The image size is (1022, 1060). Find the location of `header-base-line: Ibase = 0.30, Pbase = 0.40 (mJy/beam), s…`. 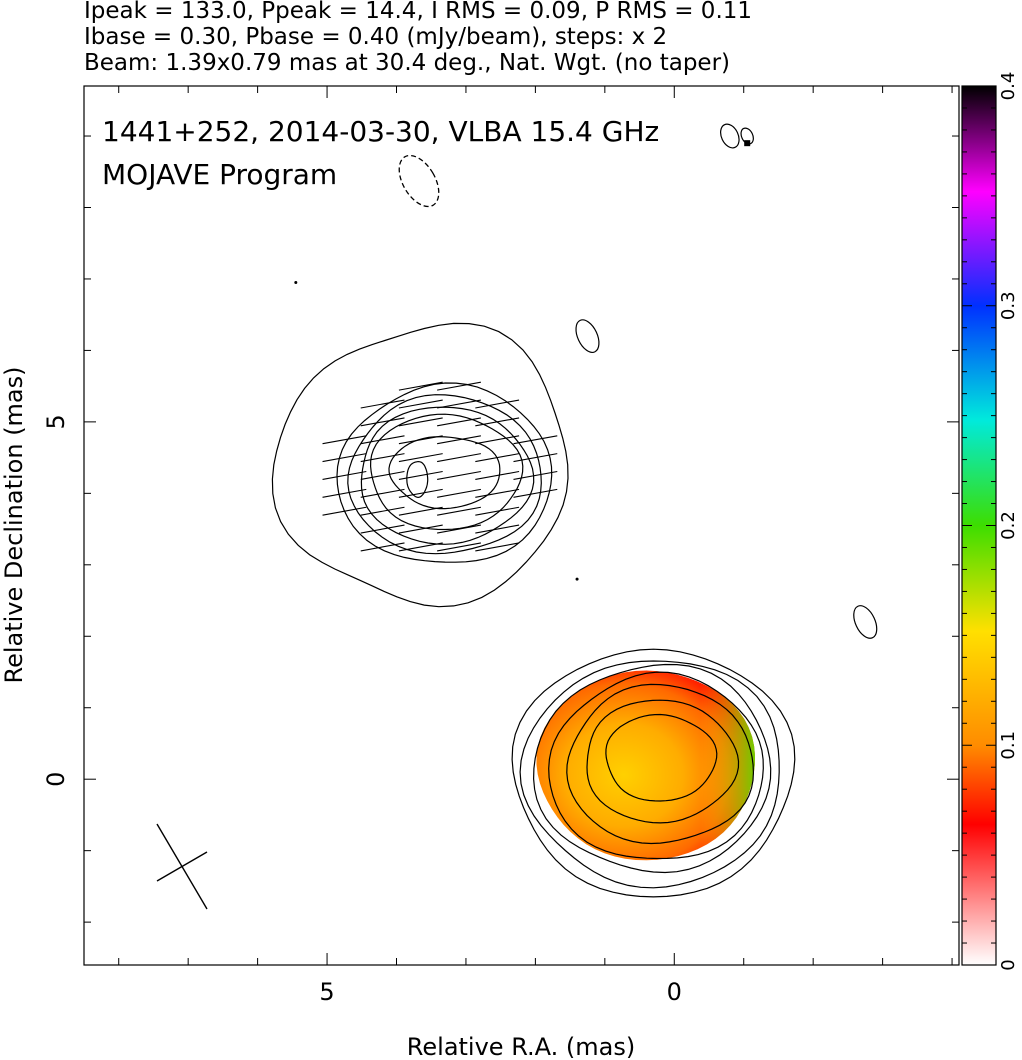

header-base-line: Ibase = 0.30, Pbase = 0.40 (mJy/beam), s… is located at coordinates (376, 37).